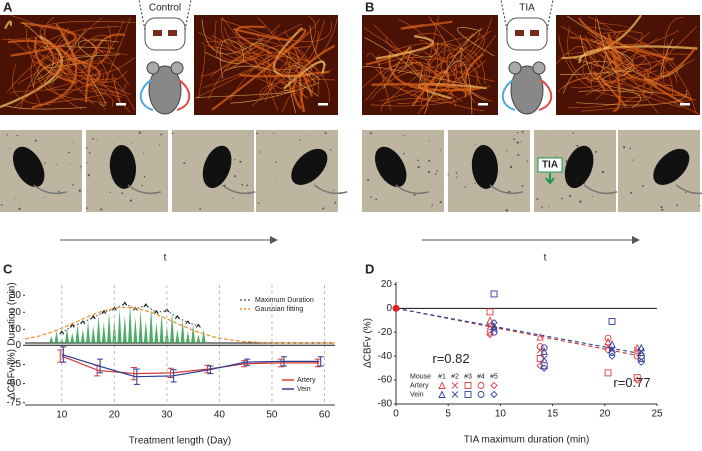 The width and height of the screenshot is (702, 451). Describe the element at coordinates (504, 15) in the screenshot. I see `guide` at that location.